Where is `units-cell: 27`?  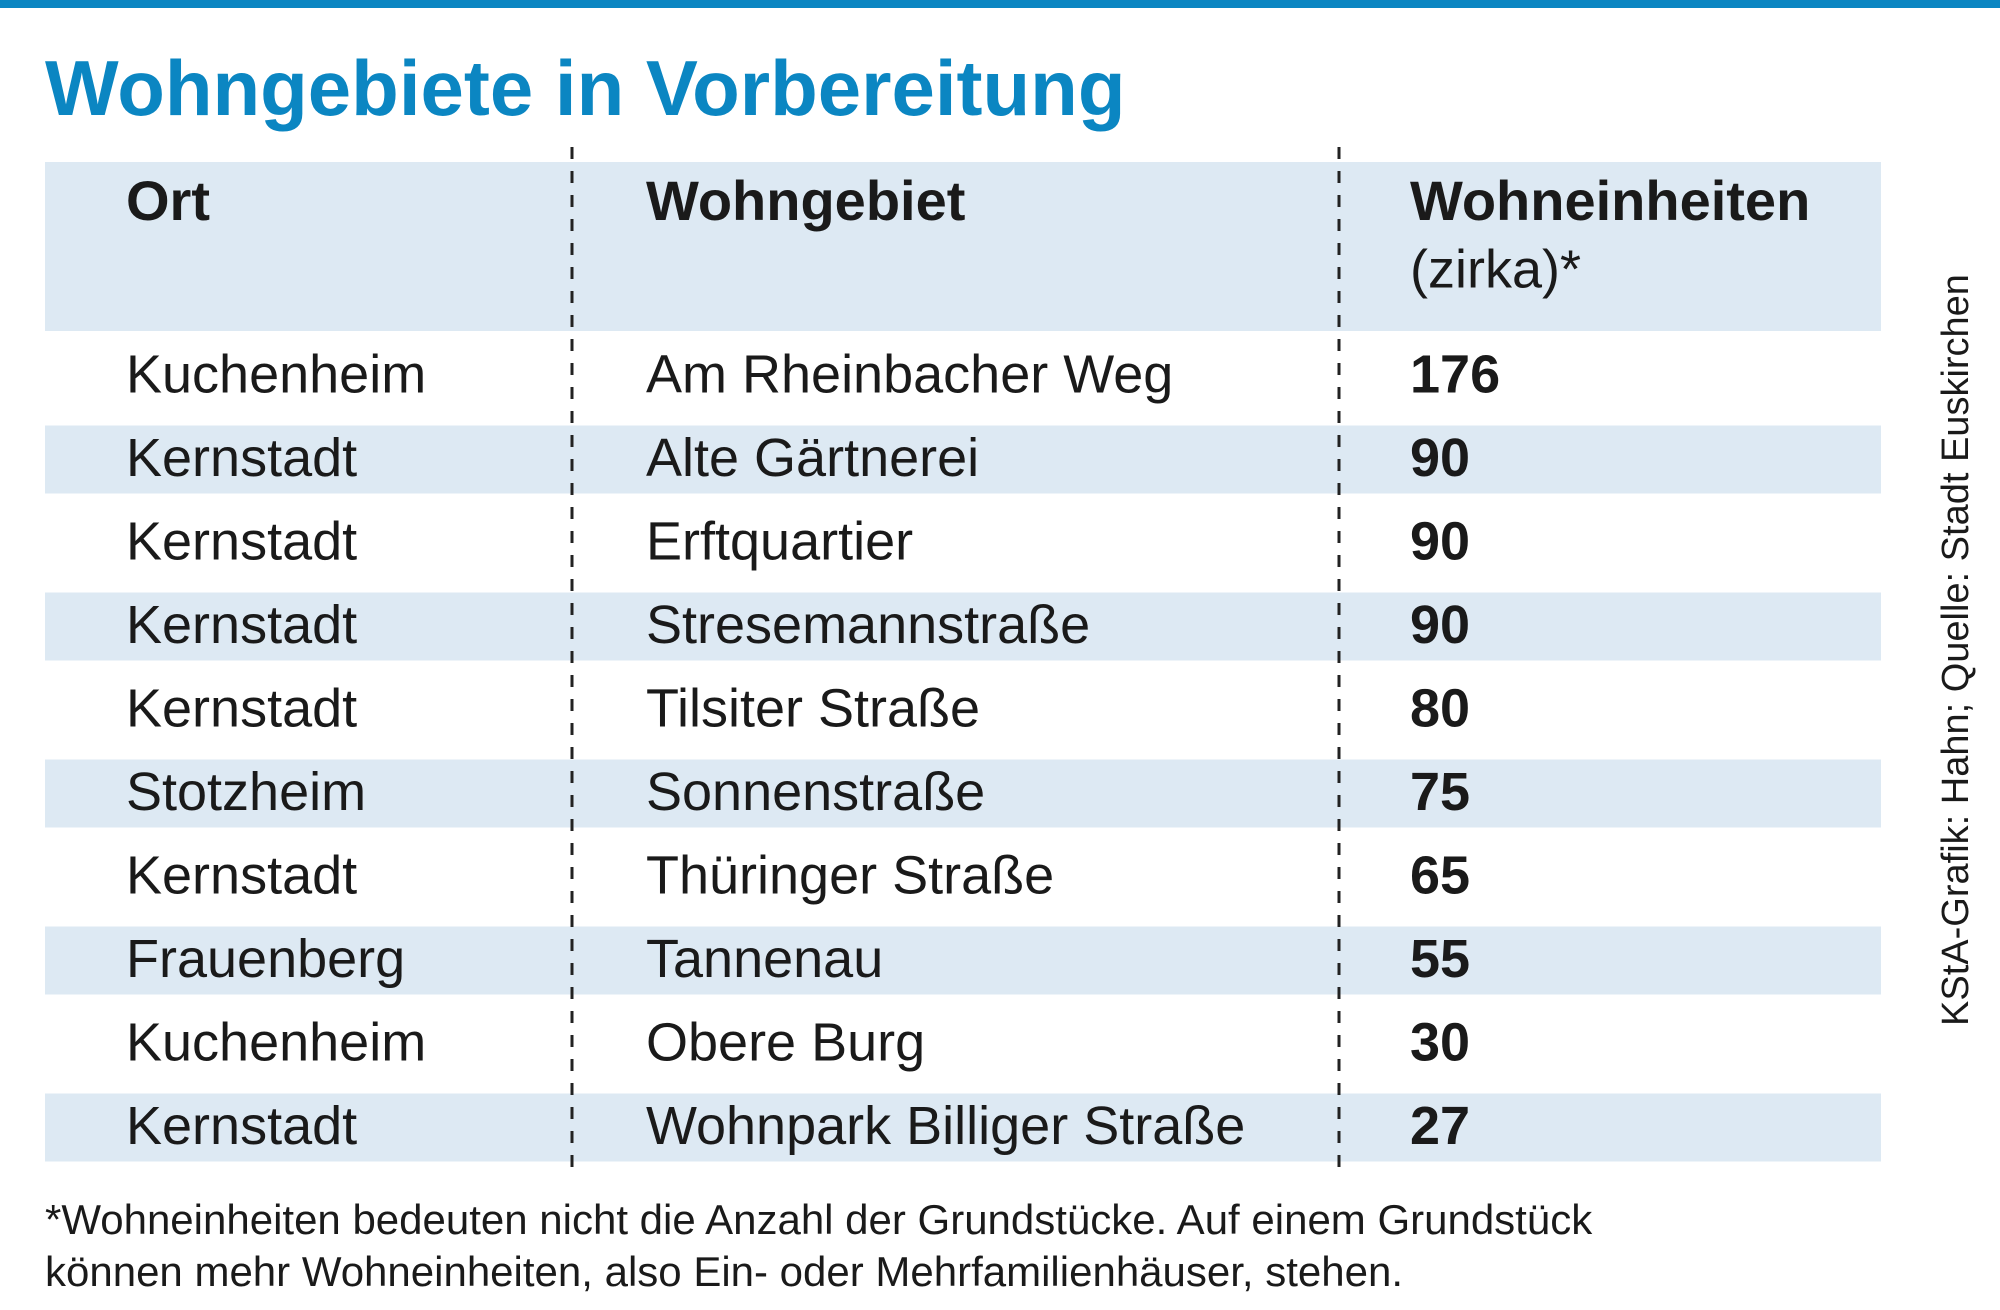
units-cell: 27 is located at coordinates (1440, 1126).